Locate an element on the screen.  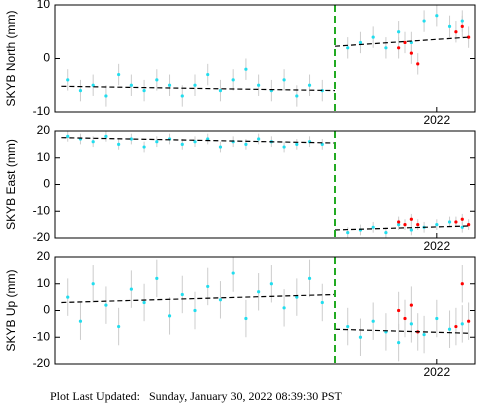
y-axis-label: SKYB East (mm) is located at coordinates (11, 184).